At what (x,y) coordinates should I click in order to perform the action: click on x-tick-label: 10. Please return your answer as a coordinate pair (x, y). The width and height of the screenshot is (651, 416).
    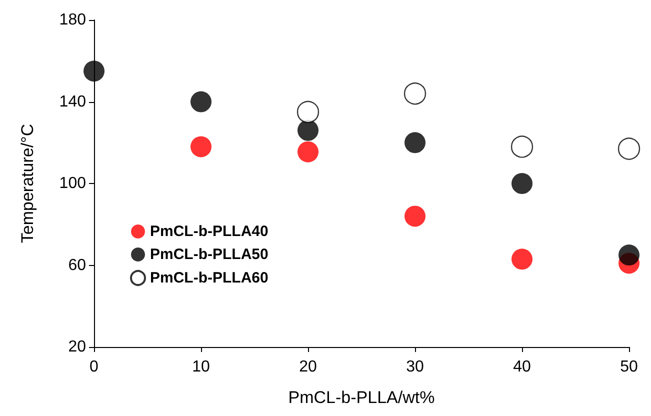
    Looking at the image, I should click on (201, 367).